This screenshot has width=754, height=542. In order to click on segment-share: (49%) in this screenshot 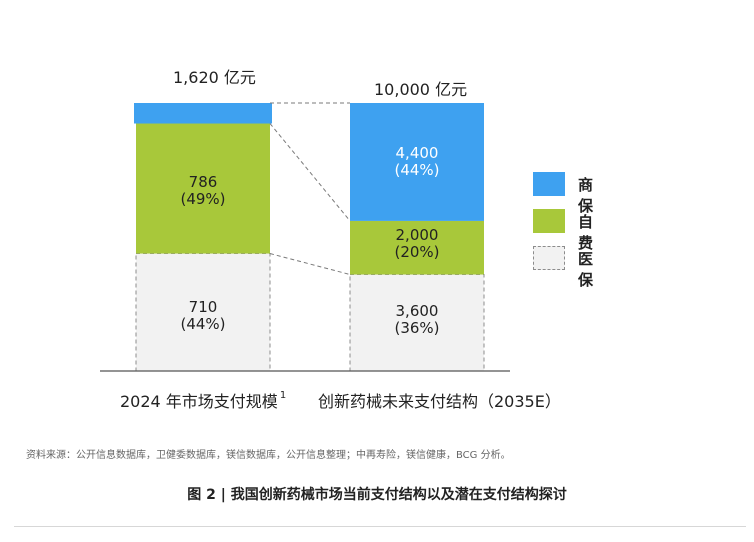, I will do `click(203, 199)`.